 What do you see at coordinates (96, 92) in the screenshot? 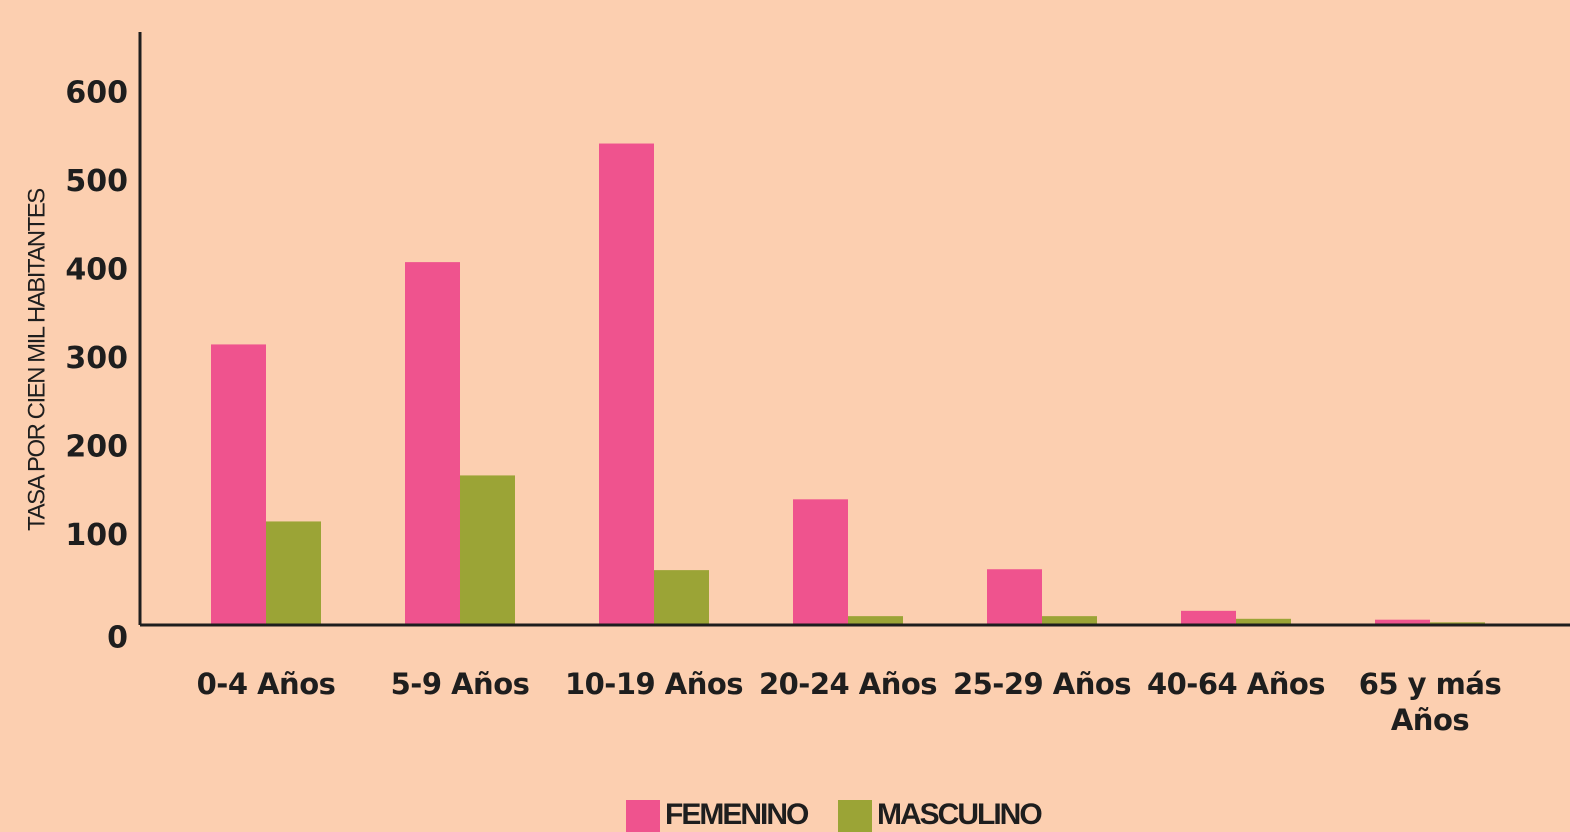
I see `y-tick-label: 600` at bounding box center [96, 92].